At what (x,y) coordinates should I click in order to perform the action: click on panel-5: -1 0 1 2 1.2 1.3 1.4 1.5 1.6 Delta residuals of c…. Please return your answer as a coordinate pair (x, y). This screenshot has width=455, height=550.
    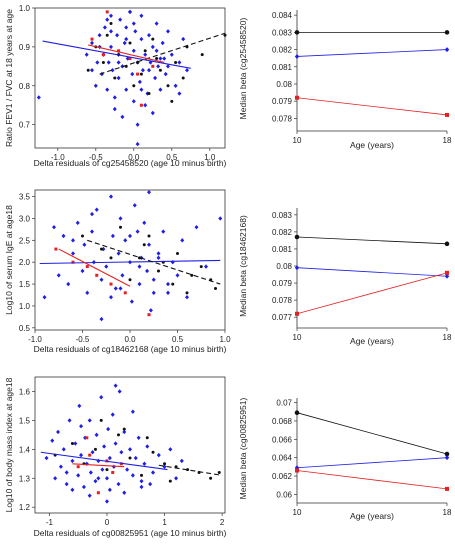
    Looking at the image, I should click on (115, 457).